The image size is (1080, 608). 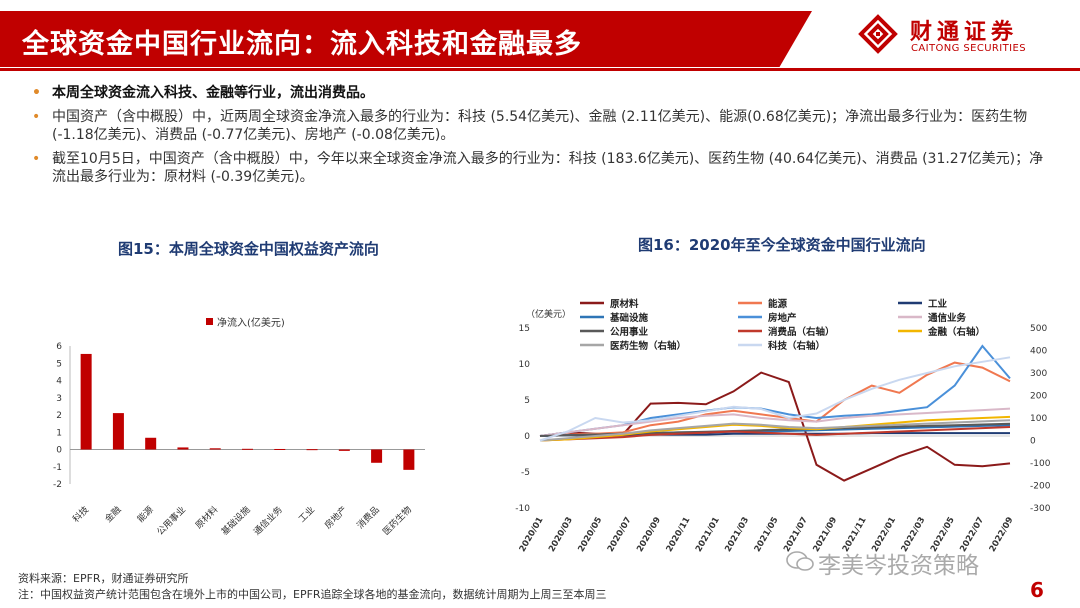 I want to click on x-tick-label: 原材料, so click(x=207, y=518).